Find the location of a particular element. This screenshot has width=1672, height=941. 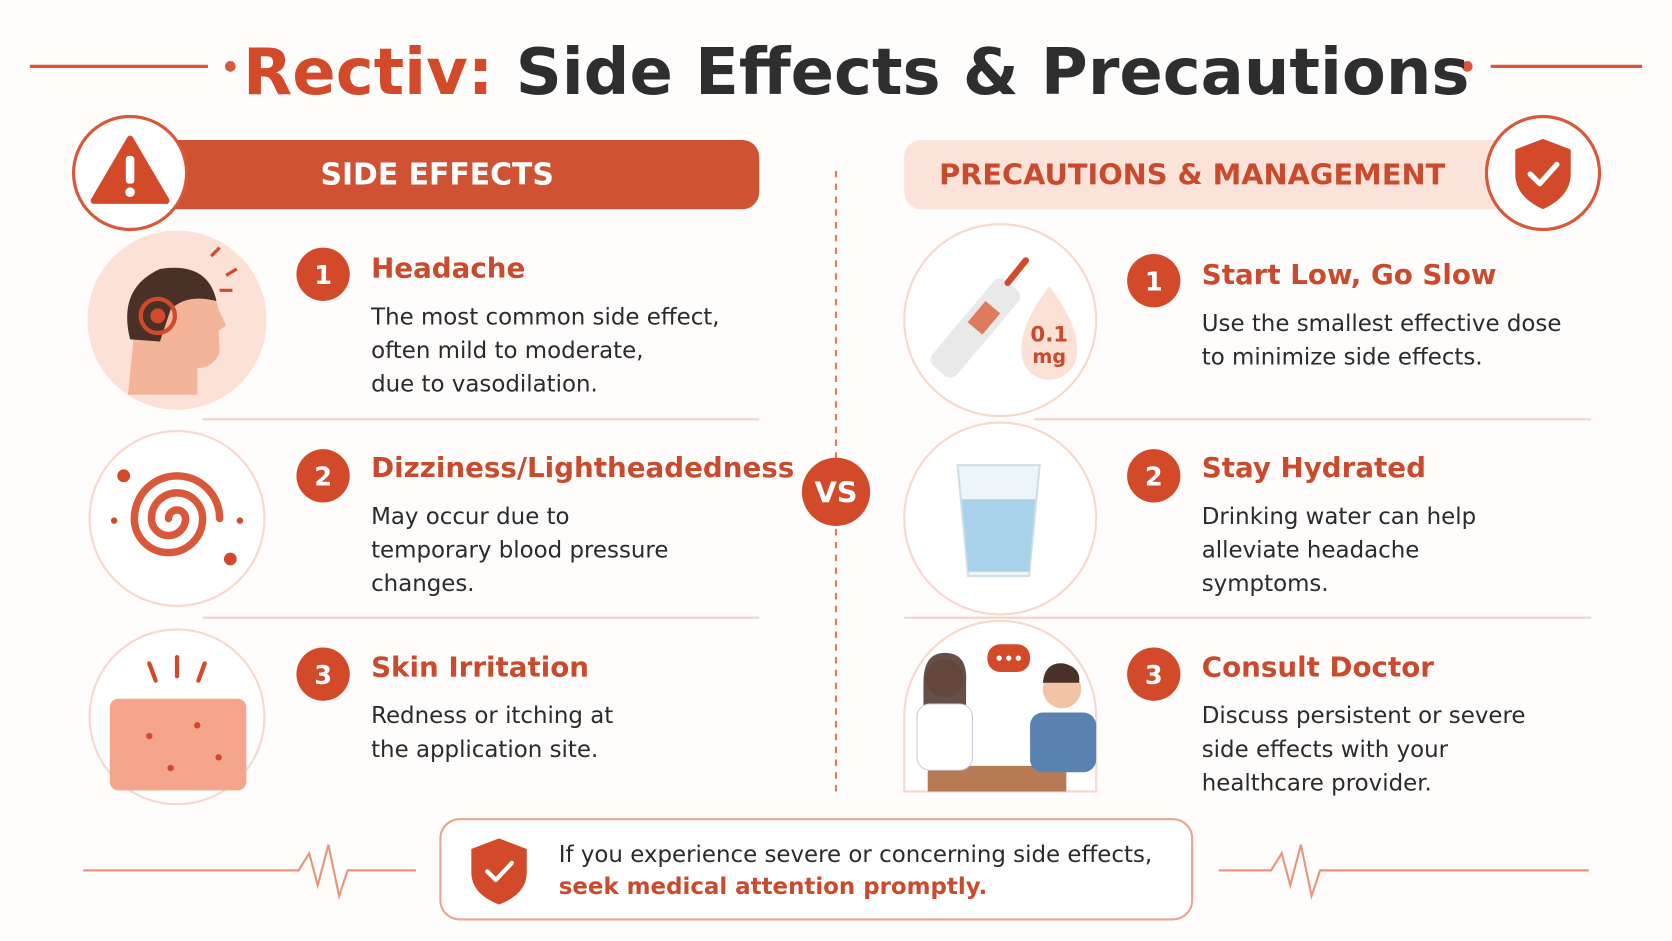

item-title: Start Low, Go Slow is located at coordinates (1349, 274).